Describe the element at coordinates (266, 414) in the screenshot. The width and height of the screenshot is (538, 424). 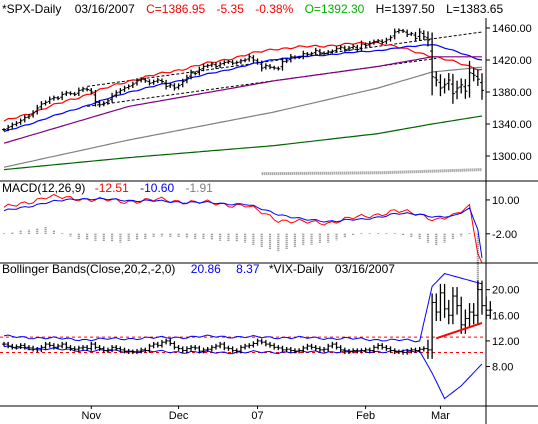
I see `x-axis: Nov Dec 07 Feb Mar` at that location.